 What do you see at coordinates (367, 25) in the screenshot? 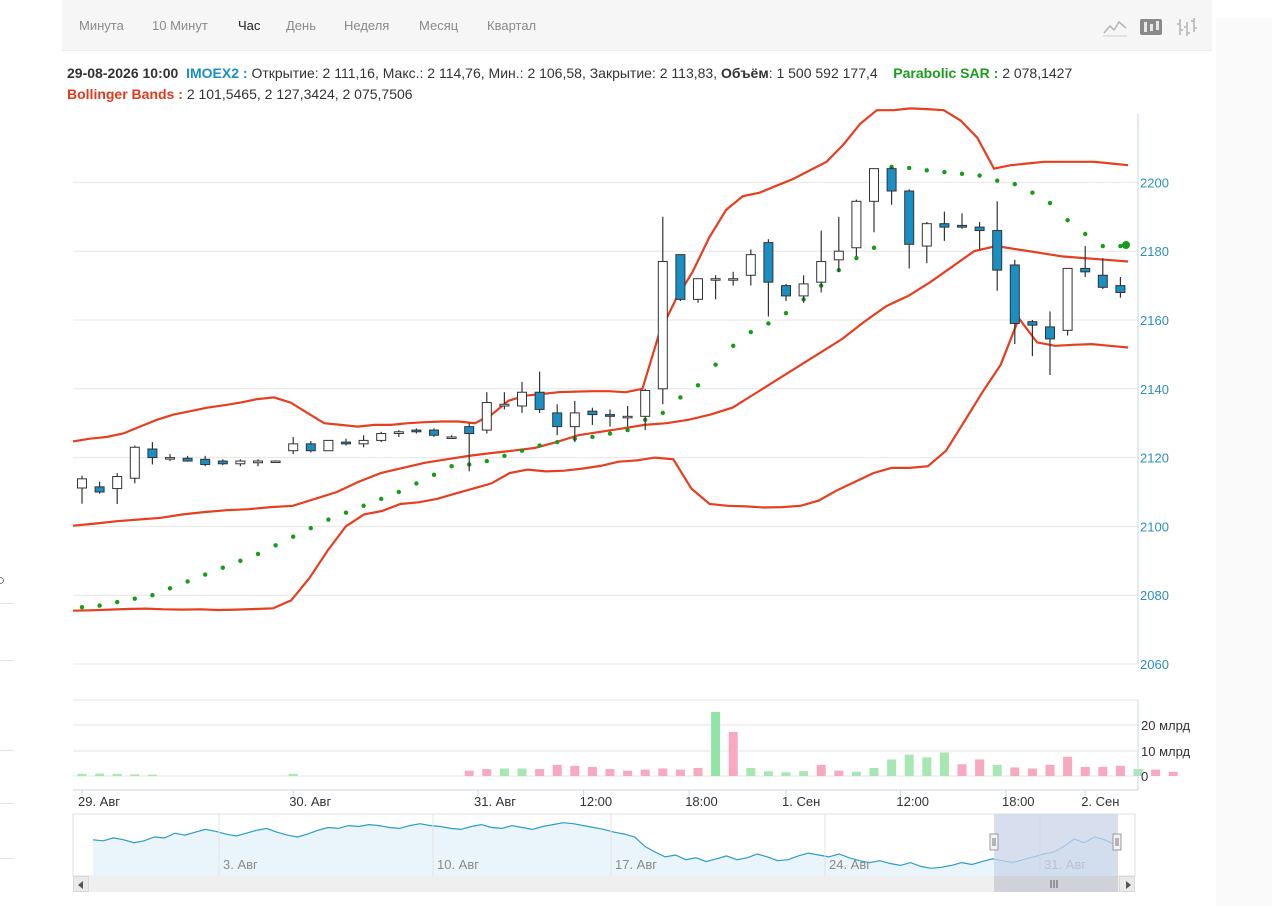
I see `tab-week: Неделя` at bounding box center [367, 25].